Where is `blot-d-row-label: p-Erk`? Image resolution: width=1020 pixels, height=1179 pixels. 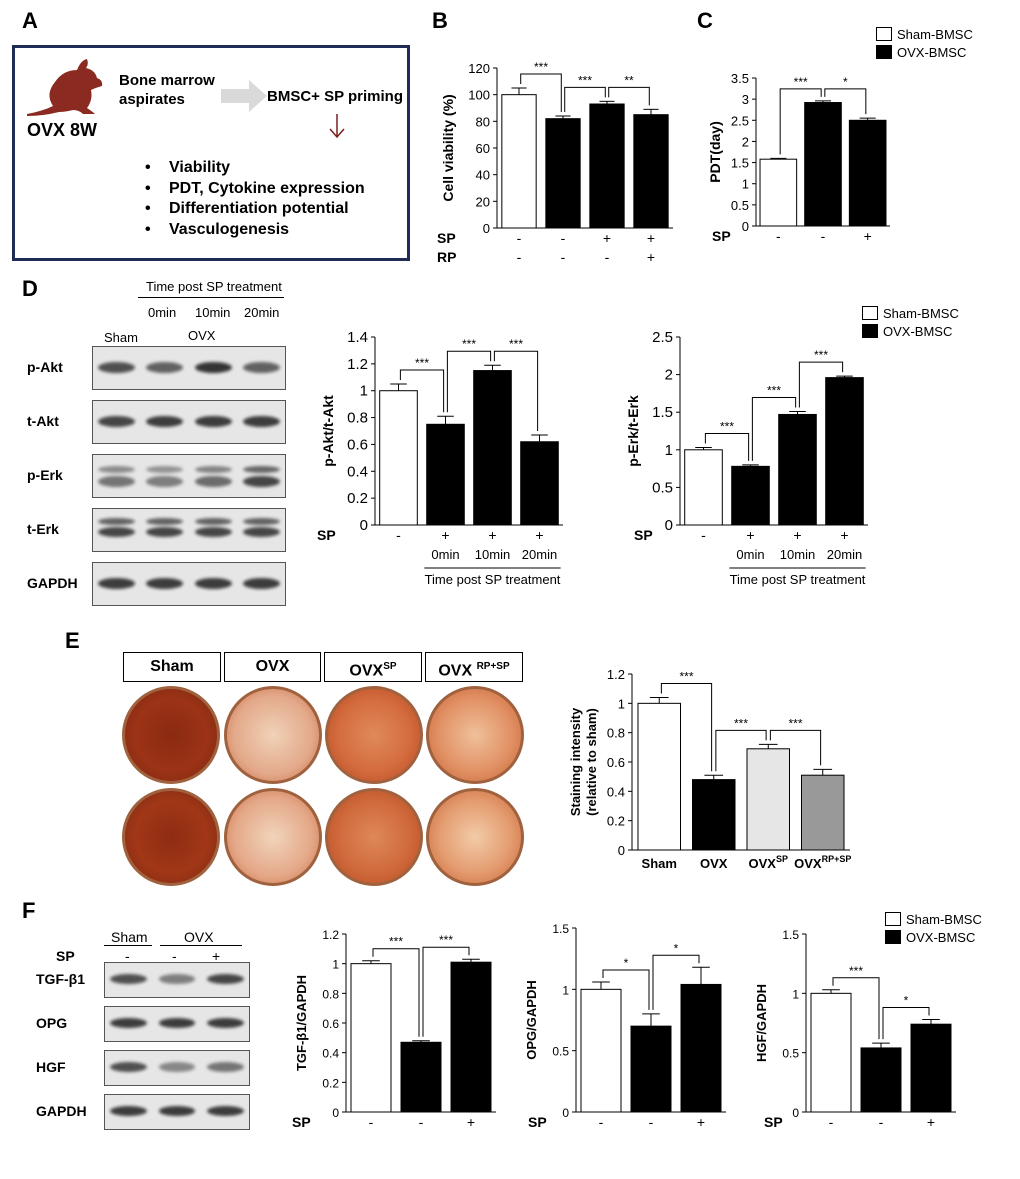 blot-d-row-label: p-Erk is located at coordinates (45, 475).